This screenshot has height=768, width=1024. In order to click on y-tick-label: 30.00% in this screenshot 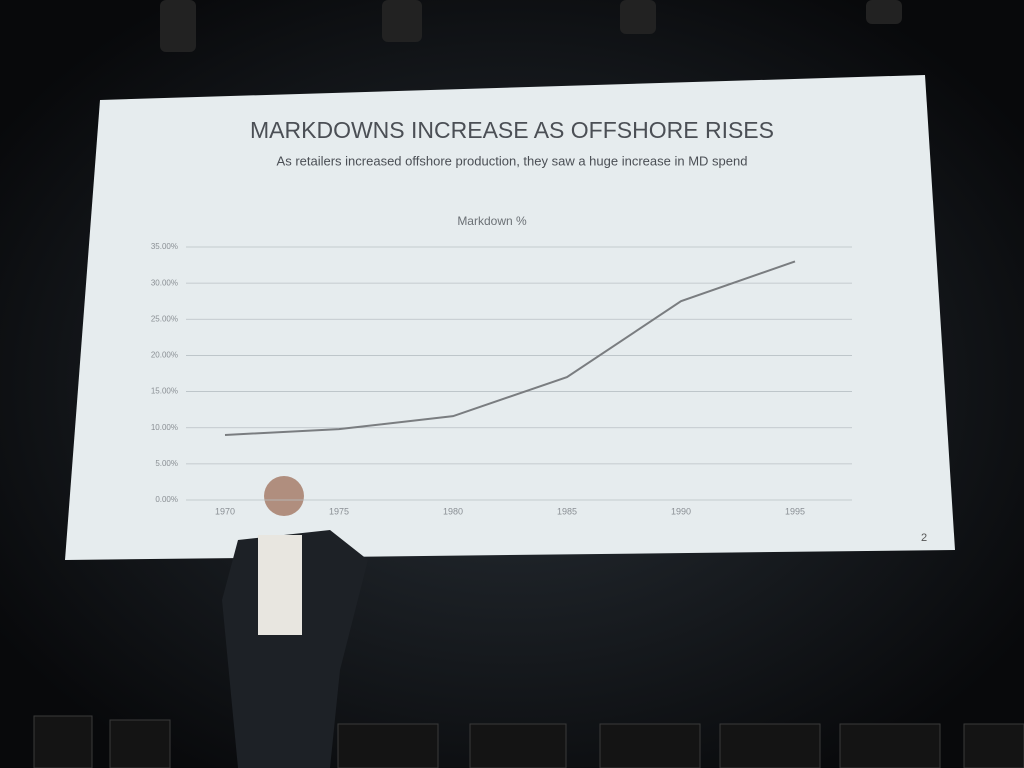, I will do `click(164, 282)`.